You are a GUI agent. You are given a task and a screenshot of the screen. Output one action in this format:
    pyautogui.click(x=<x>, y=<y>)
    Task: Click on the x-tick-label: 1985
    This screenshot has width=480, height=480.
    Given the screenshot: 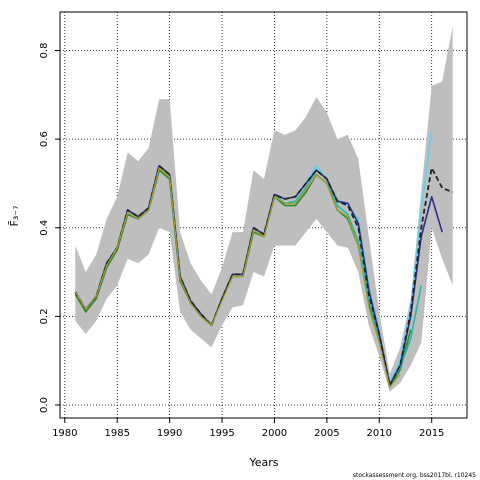 What is the action you would take?
    pyautogui.click(x=116, y=433)
    